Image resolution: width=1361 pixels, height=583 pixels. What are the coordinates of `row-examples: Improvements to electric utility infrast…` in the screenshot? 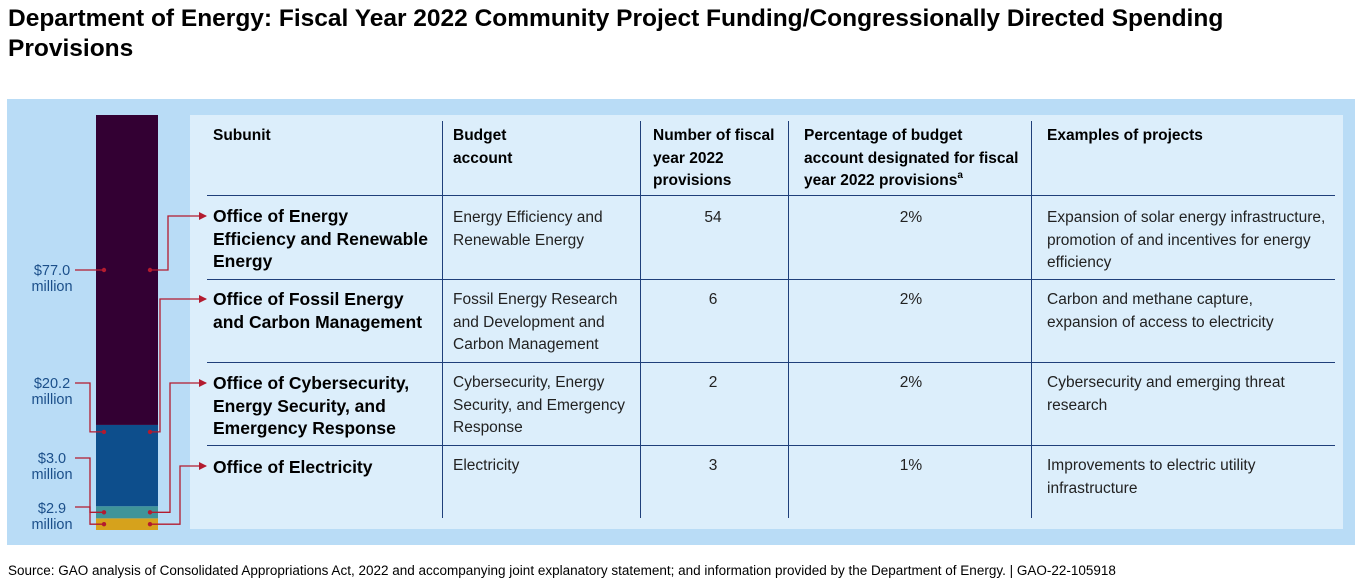 It's located at (1151, 477).